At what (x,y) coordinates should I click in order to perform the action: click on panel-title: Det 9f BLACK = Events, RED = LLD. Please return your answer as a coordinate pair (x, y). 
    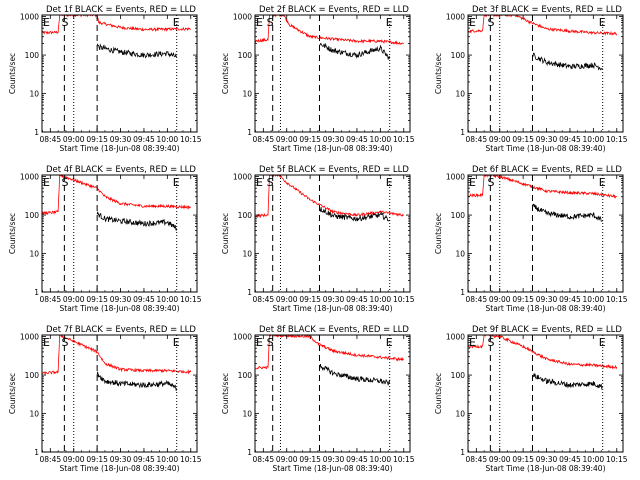
    Looking at the image, I should click on (547, 330).